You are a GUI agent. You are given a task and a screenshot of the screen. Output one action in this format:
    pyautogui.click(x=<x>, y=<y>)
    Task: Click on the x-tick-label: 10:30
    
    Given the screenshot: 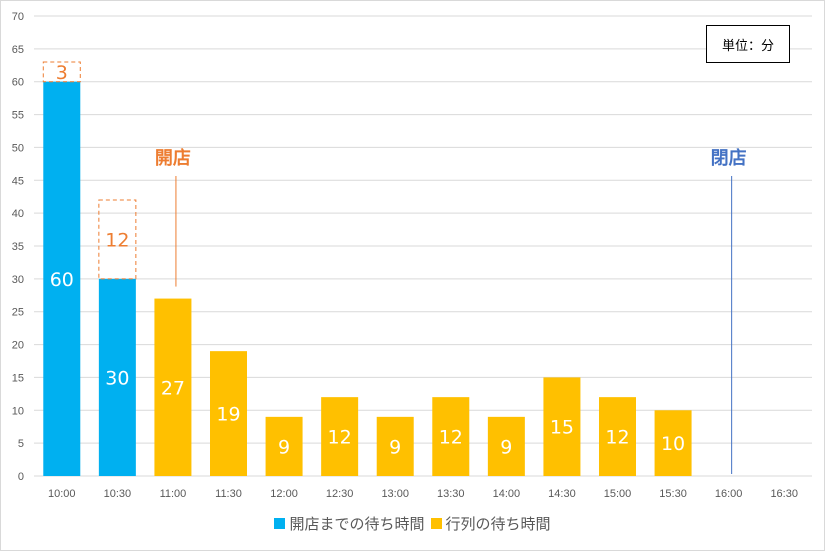 What is the action you would take?
    pyautogui.click(x=118, y=494)
    